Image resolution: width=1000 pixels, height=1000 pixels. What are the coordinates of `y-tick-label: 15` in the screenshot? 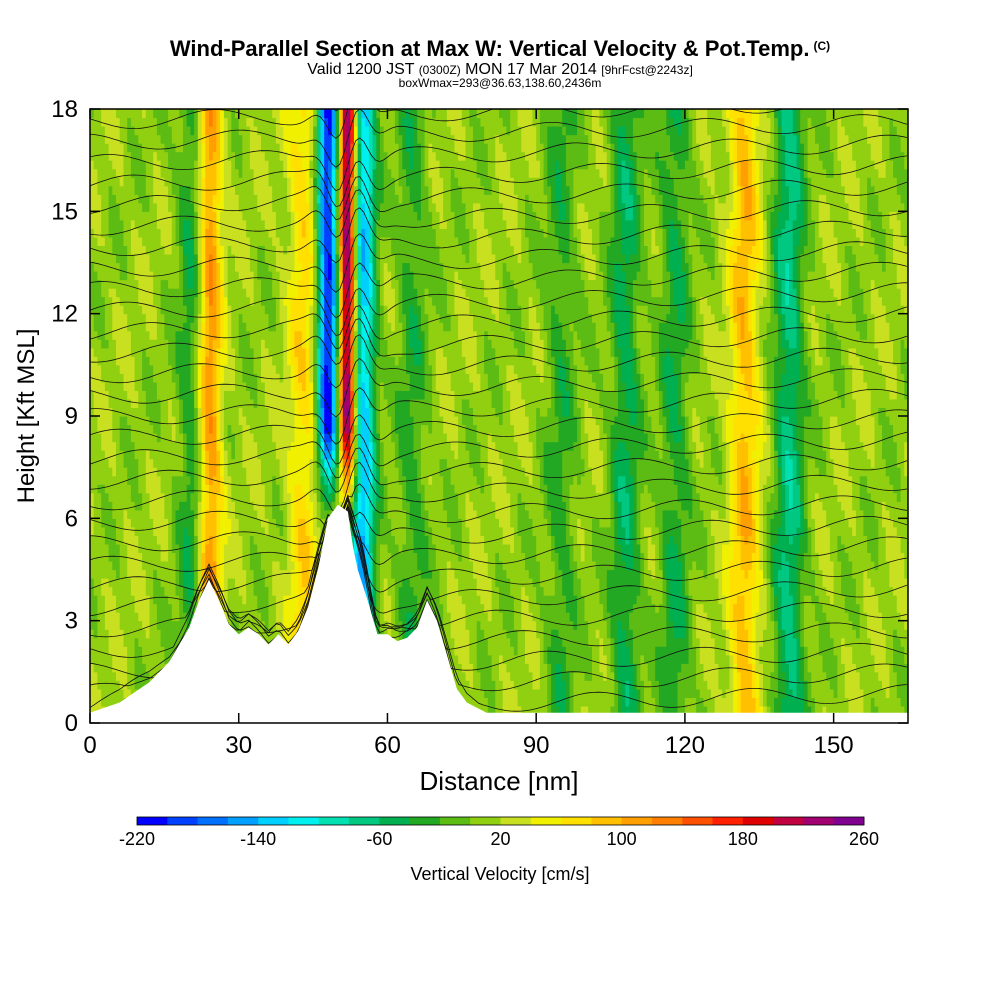 It's located at (64, 211).